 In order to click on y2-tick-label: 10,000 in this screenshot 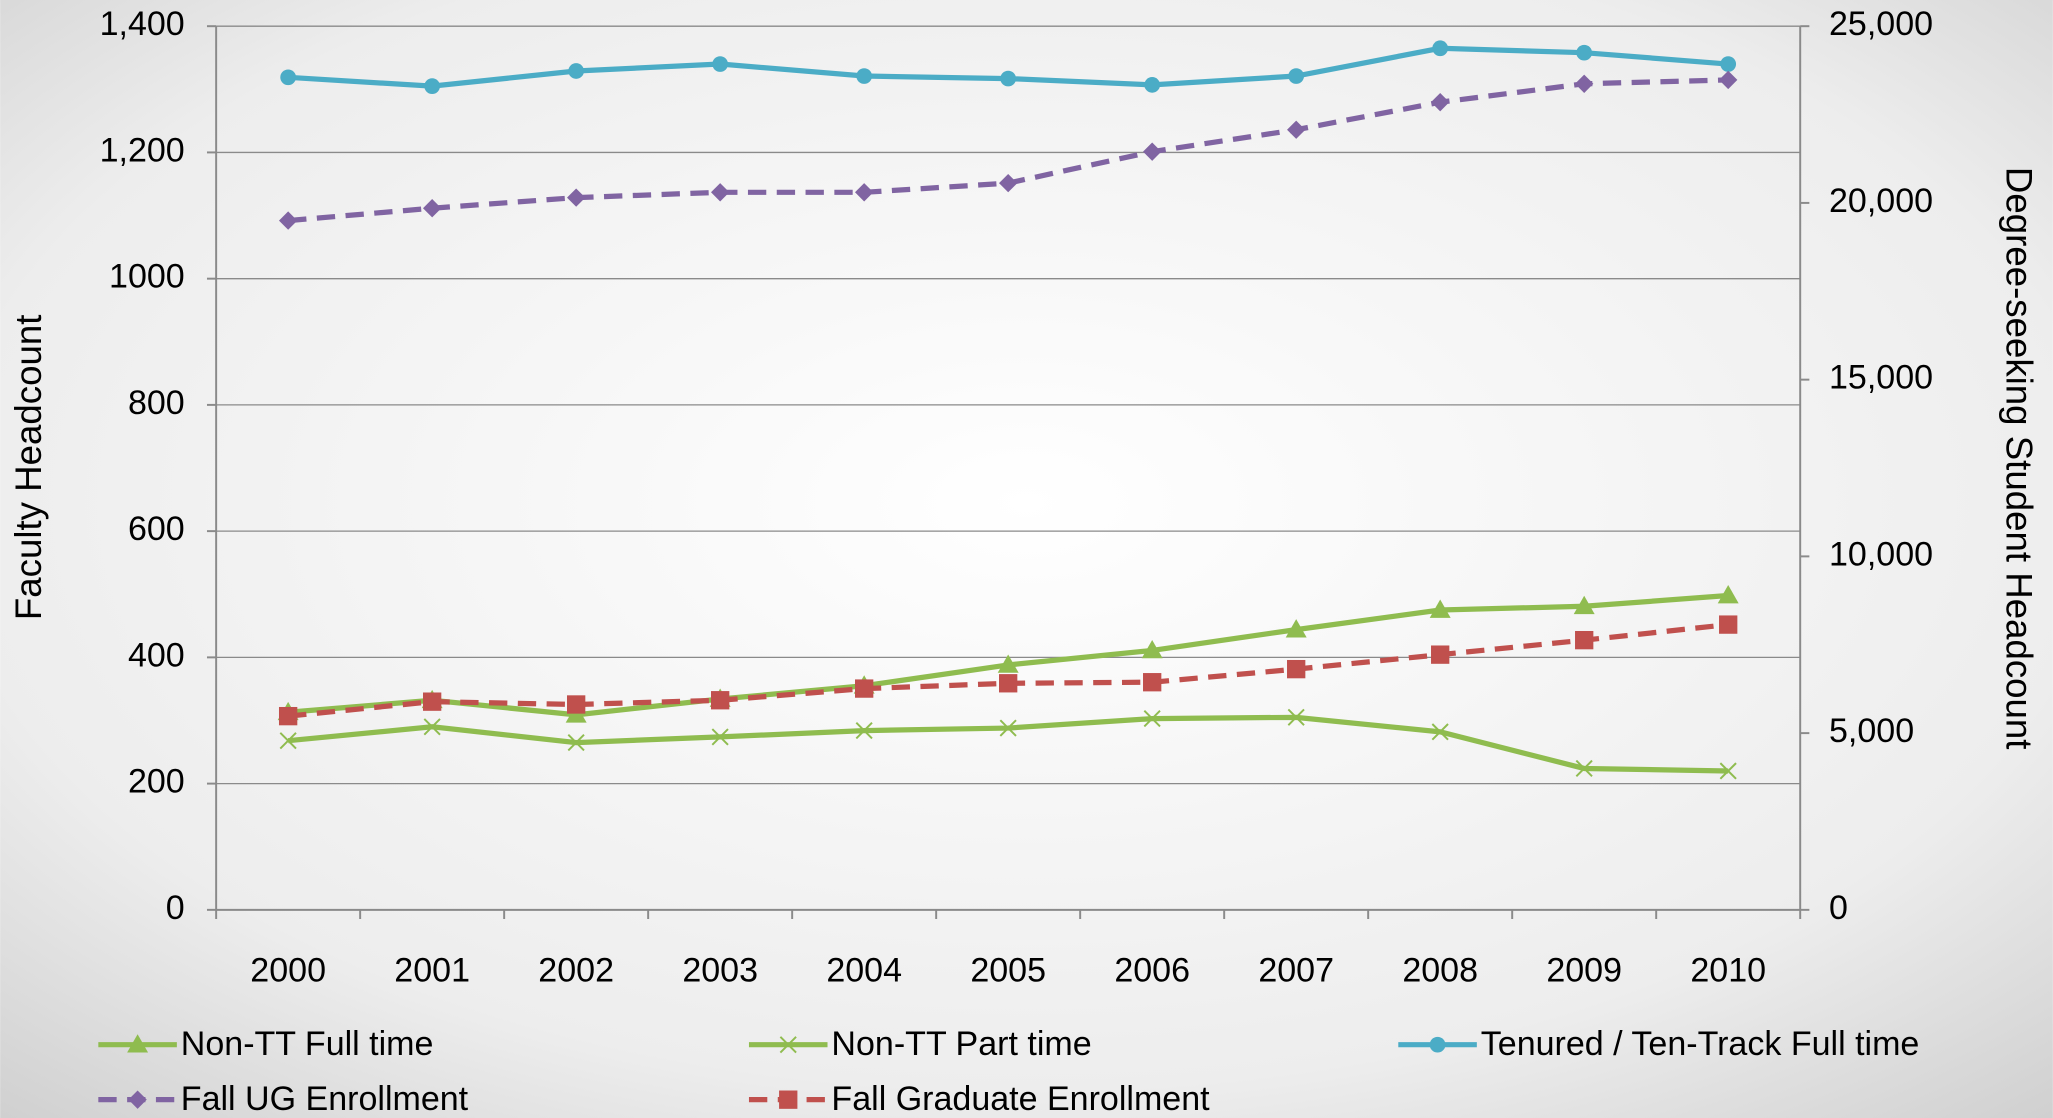, I will do `click(1881, 554)`.